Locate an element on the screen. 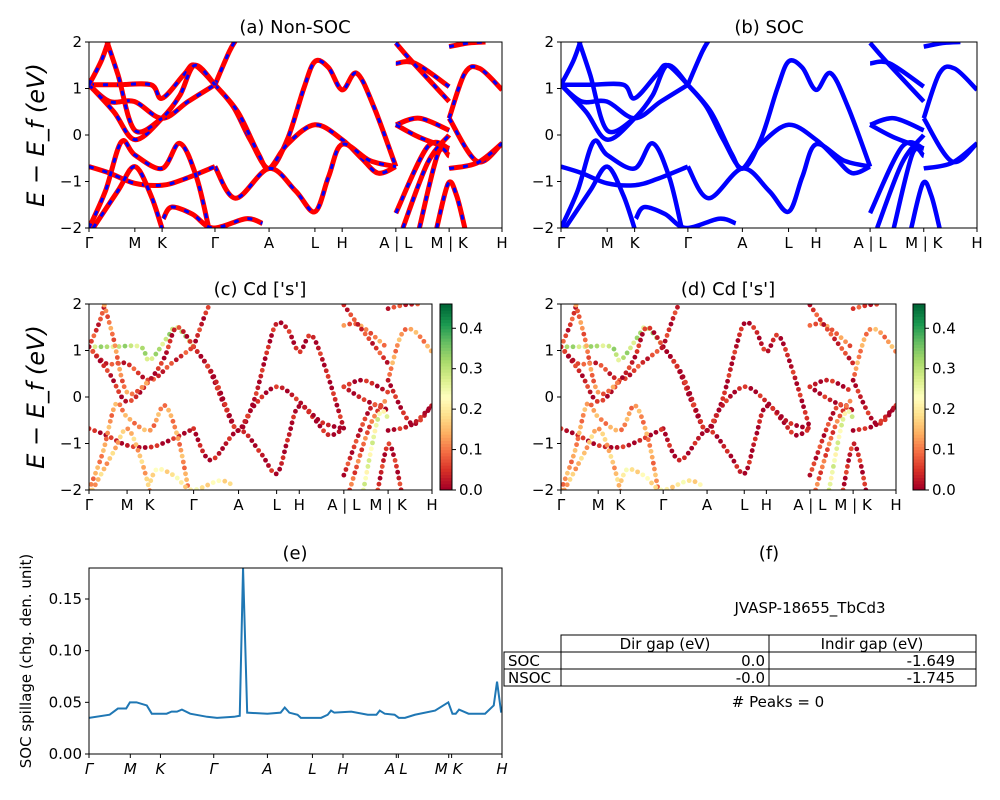  colorbar-c: 0.0 0.1 0.2 0.3 0.4 is located at coordinates (461, 401).